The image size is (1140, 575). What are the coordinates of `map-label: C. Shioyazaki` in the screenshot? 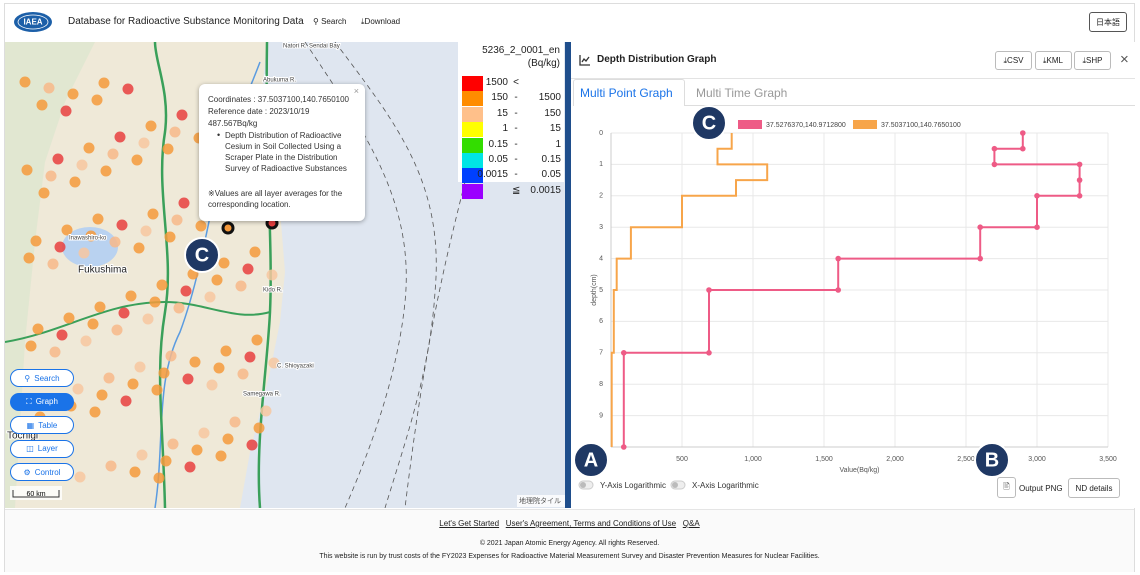 It's located at (295, 367).